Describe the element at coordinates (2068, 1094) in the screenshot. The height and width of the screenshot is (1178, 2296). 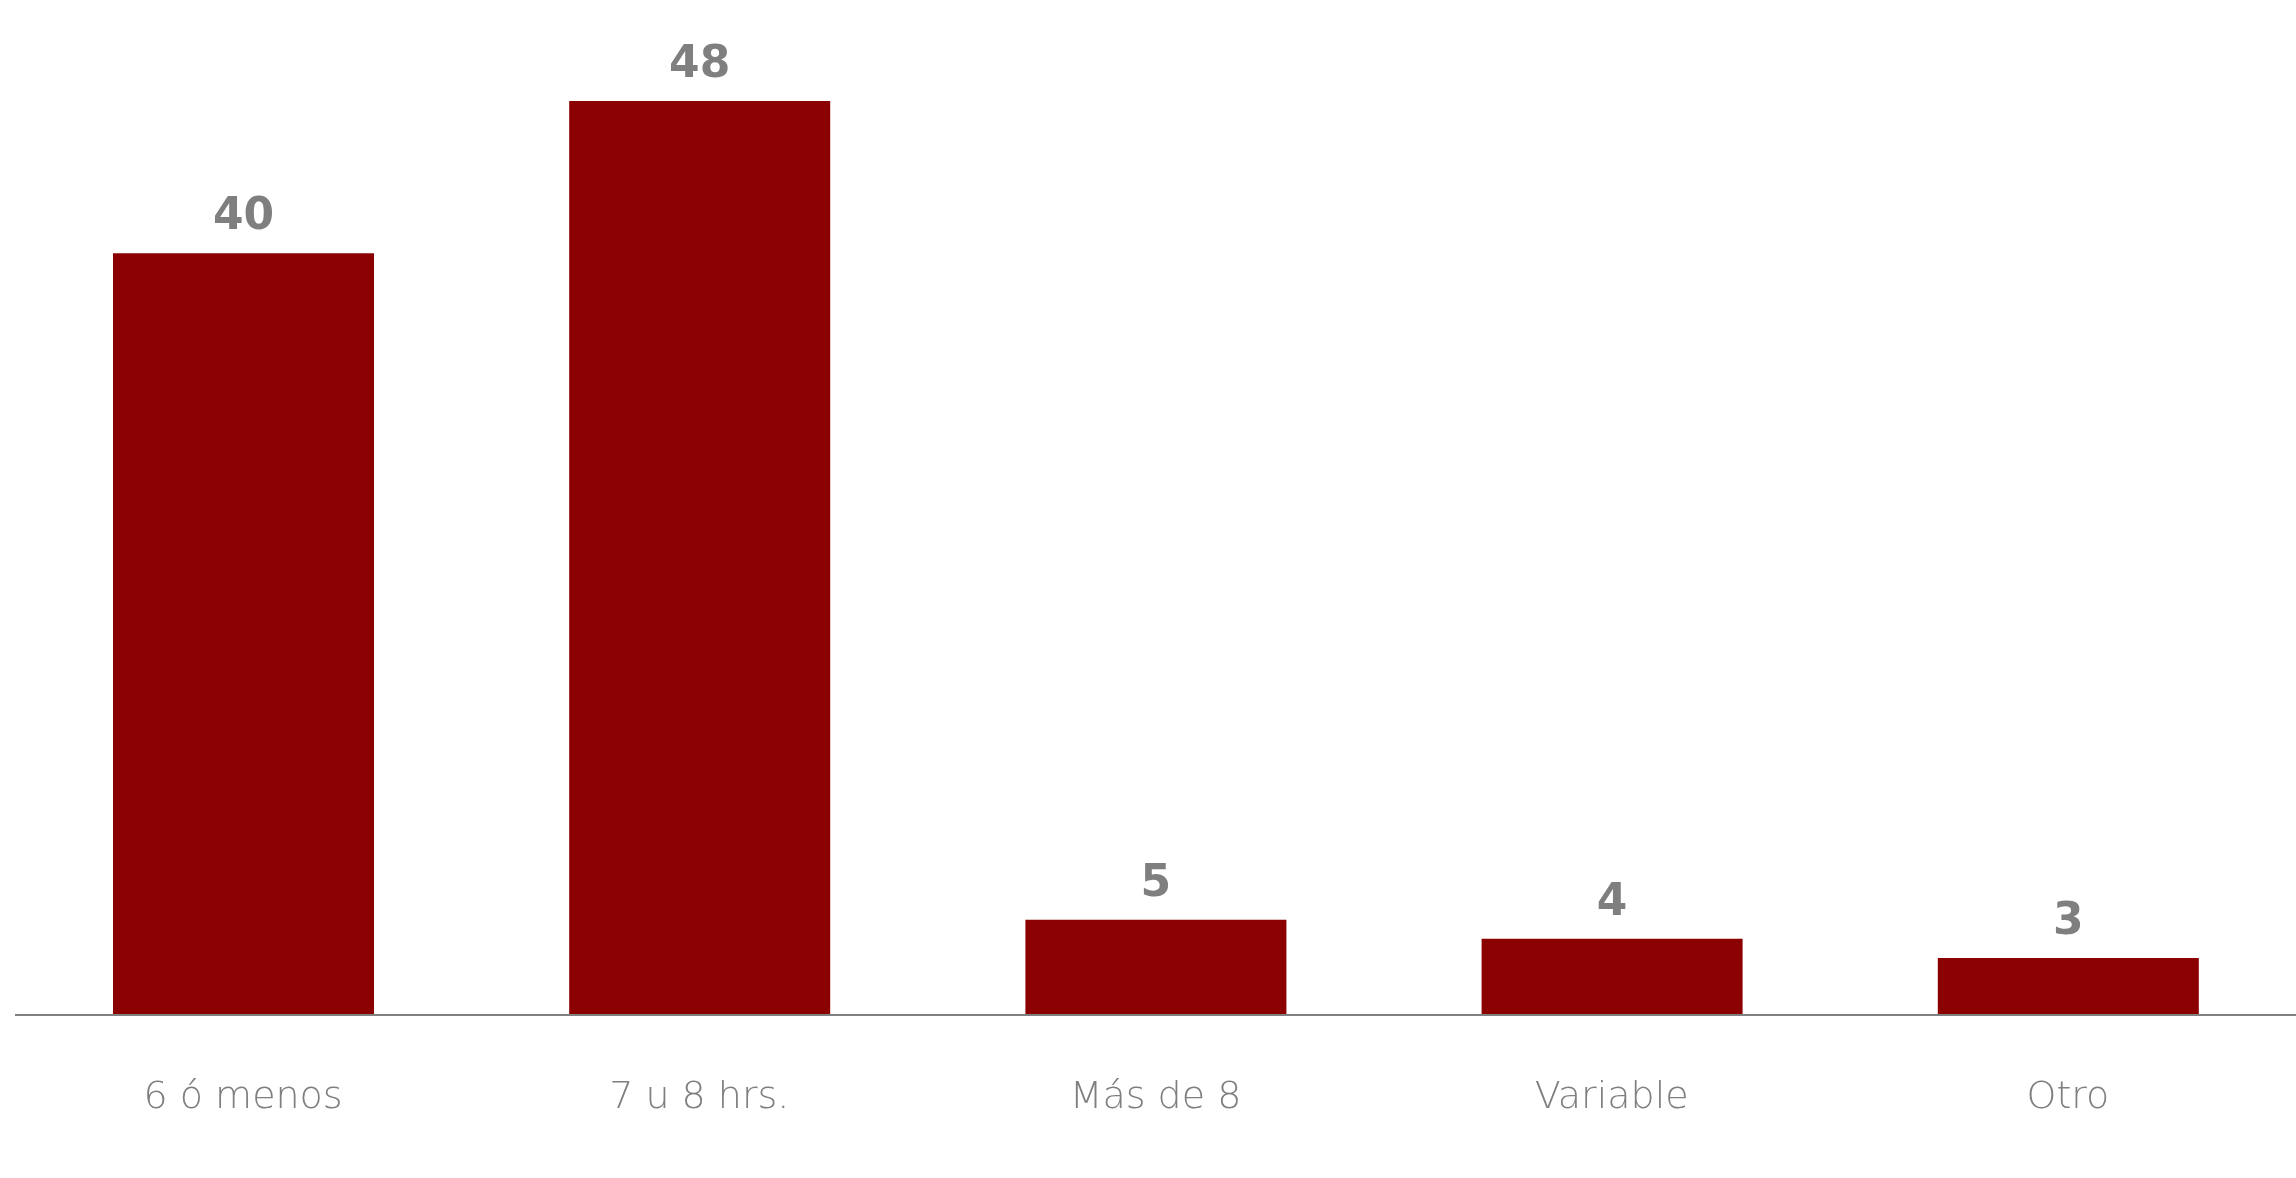
I see `x-tick-label: Otro` at that location.